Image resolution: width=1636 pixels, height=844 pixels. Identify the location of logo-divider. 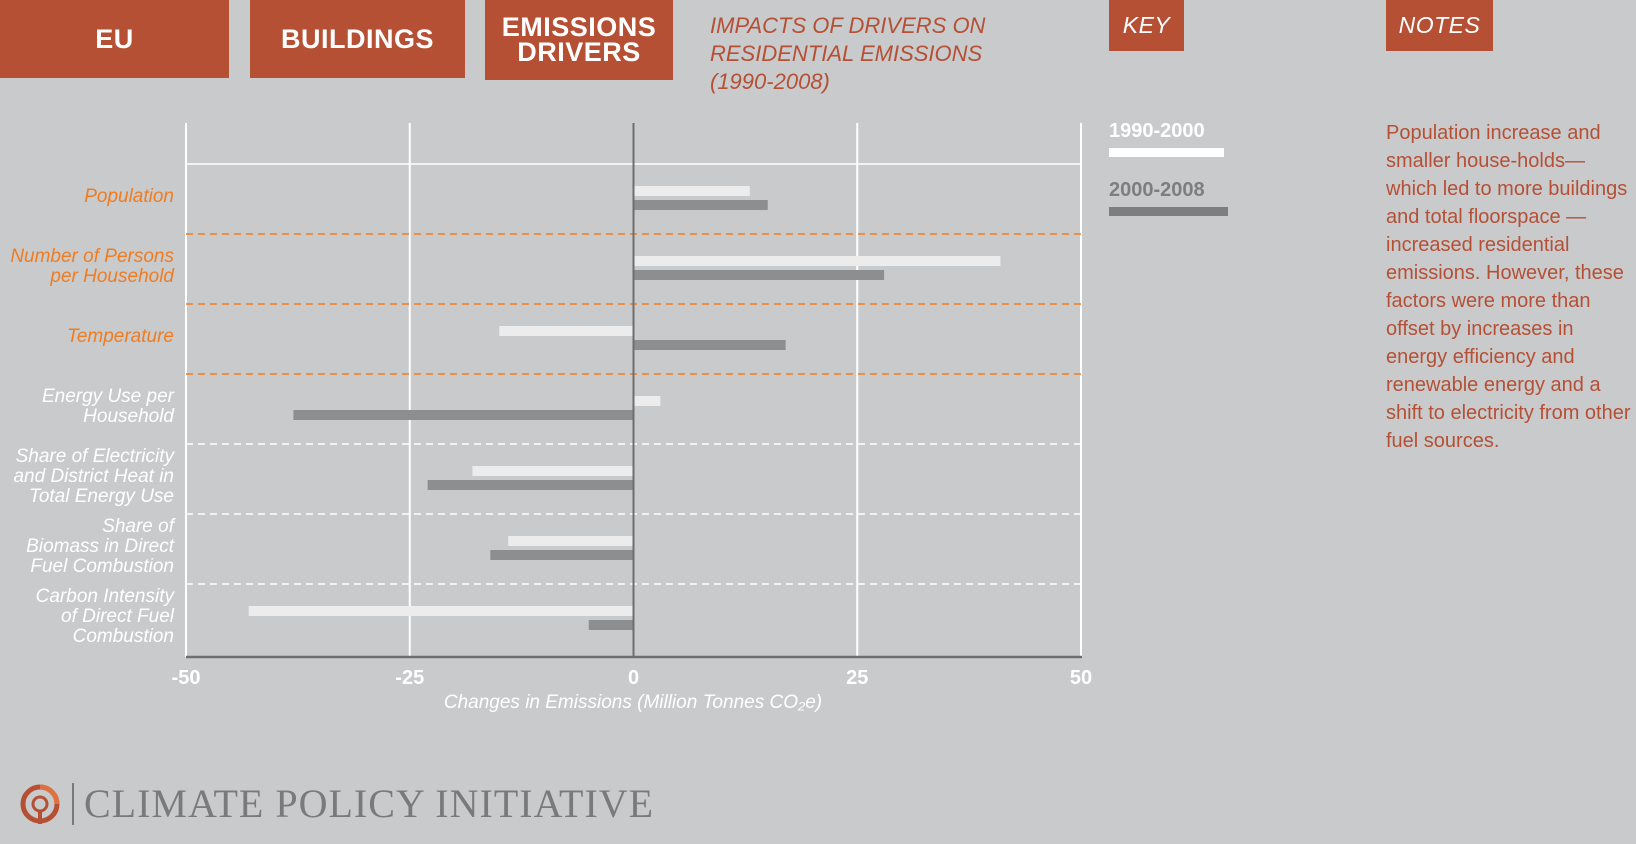
(73, 803).